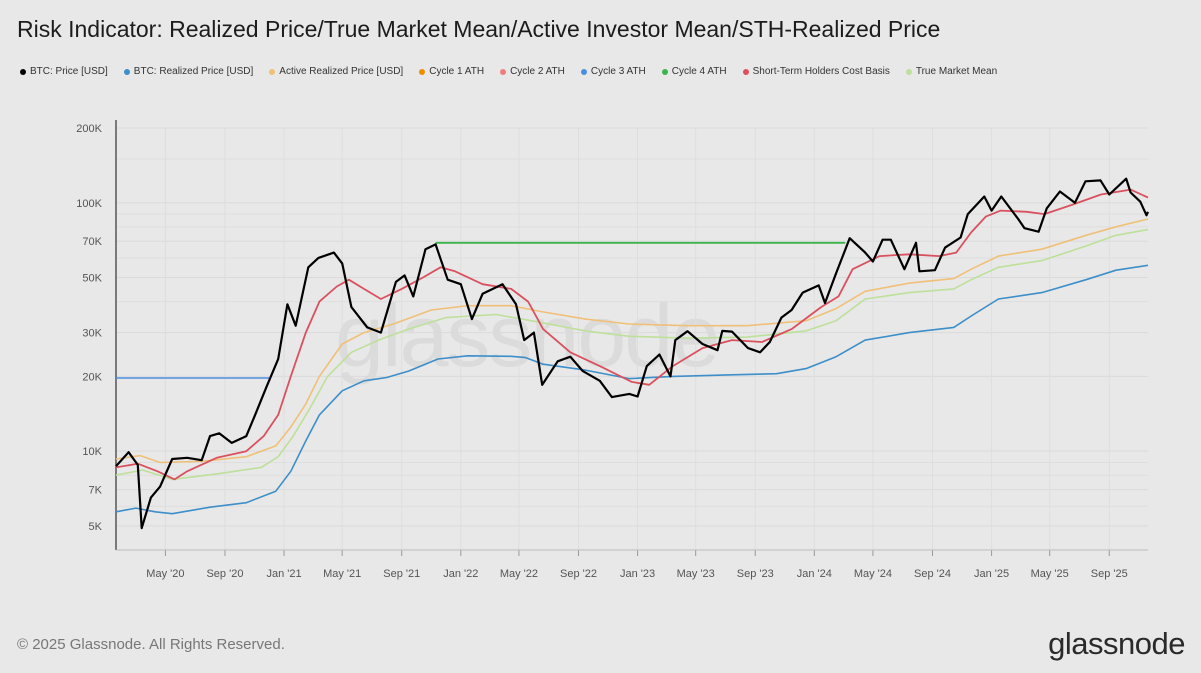 The height and width of the screenshot is (673, 1201). Describe the element at coordinates (755, 574) in the screenshot. I see `x-tick-label: Sep '23` at that location.